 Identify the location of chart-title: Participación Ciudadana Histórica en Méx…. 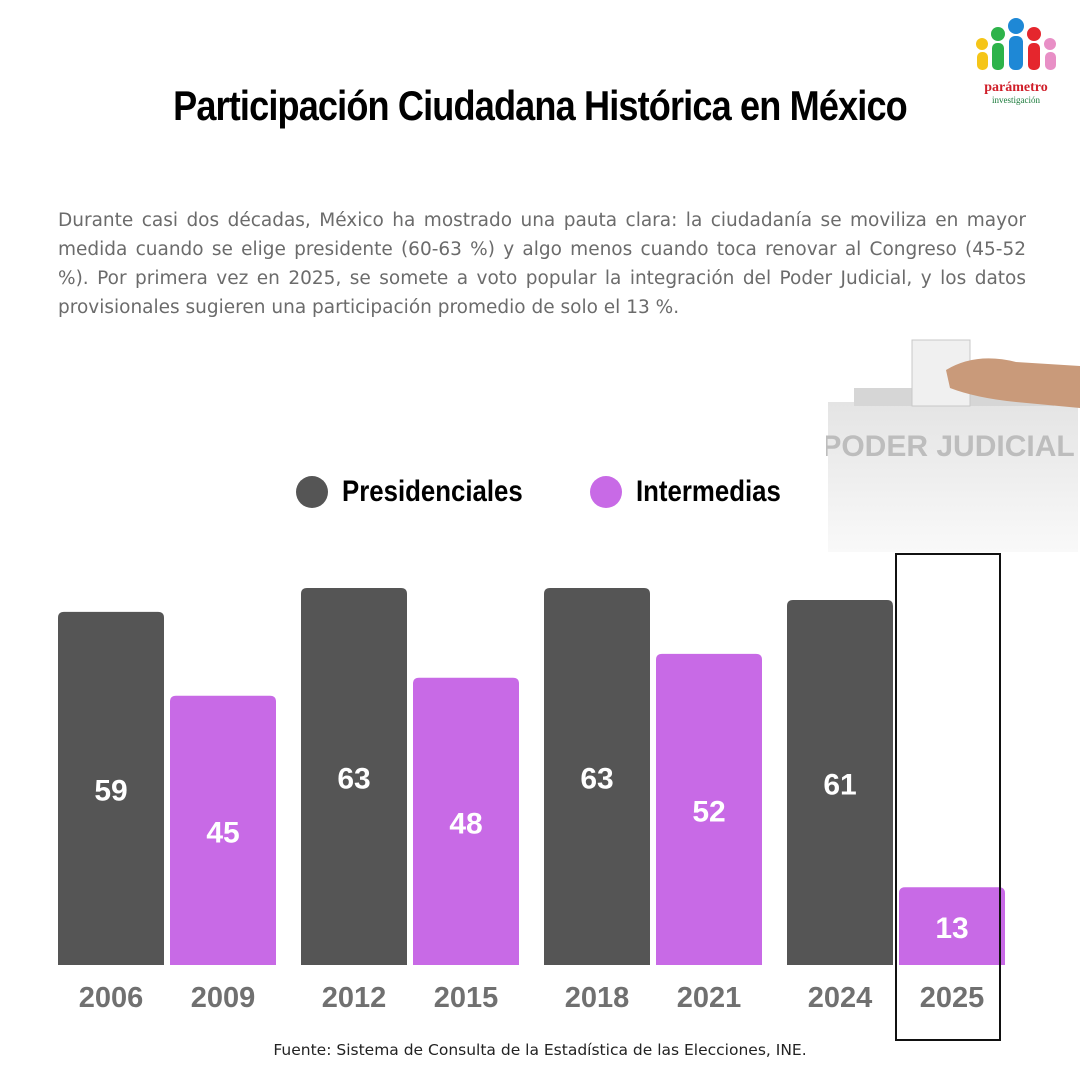
(540, 105).